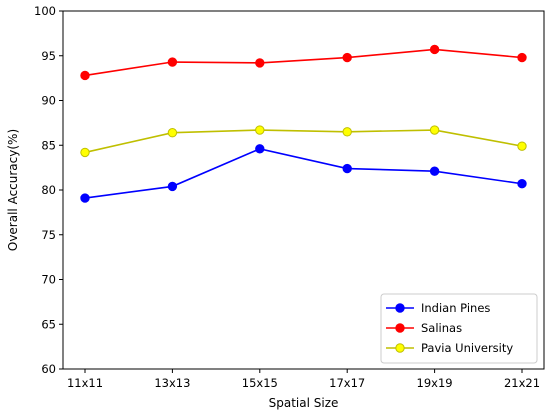 This screenshot has width=550, height=414. I want to click on x-tick-label: 15x15, so click(260, 383).